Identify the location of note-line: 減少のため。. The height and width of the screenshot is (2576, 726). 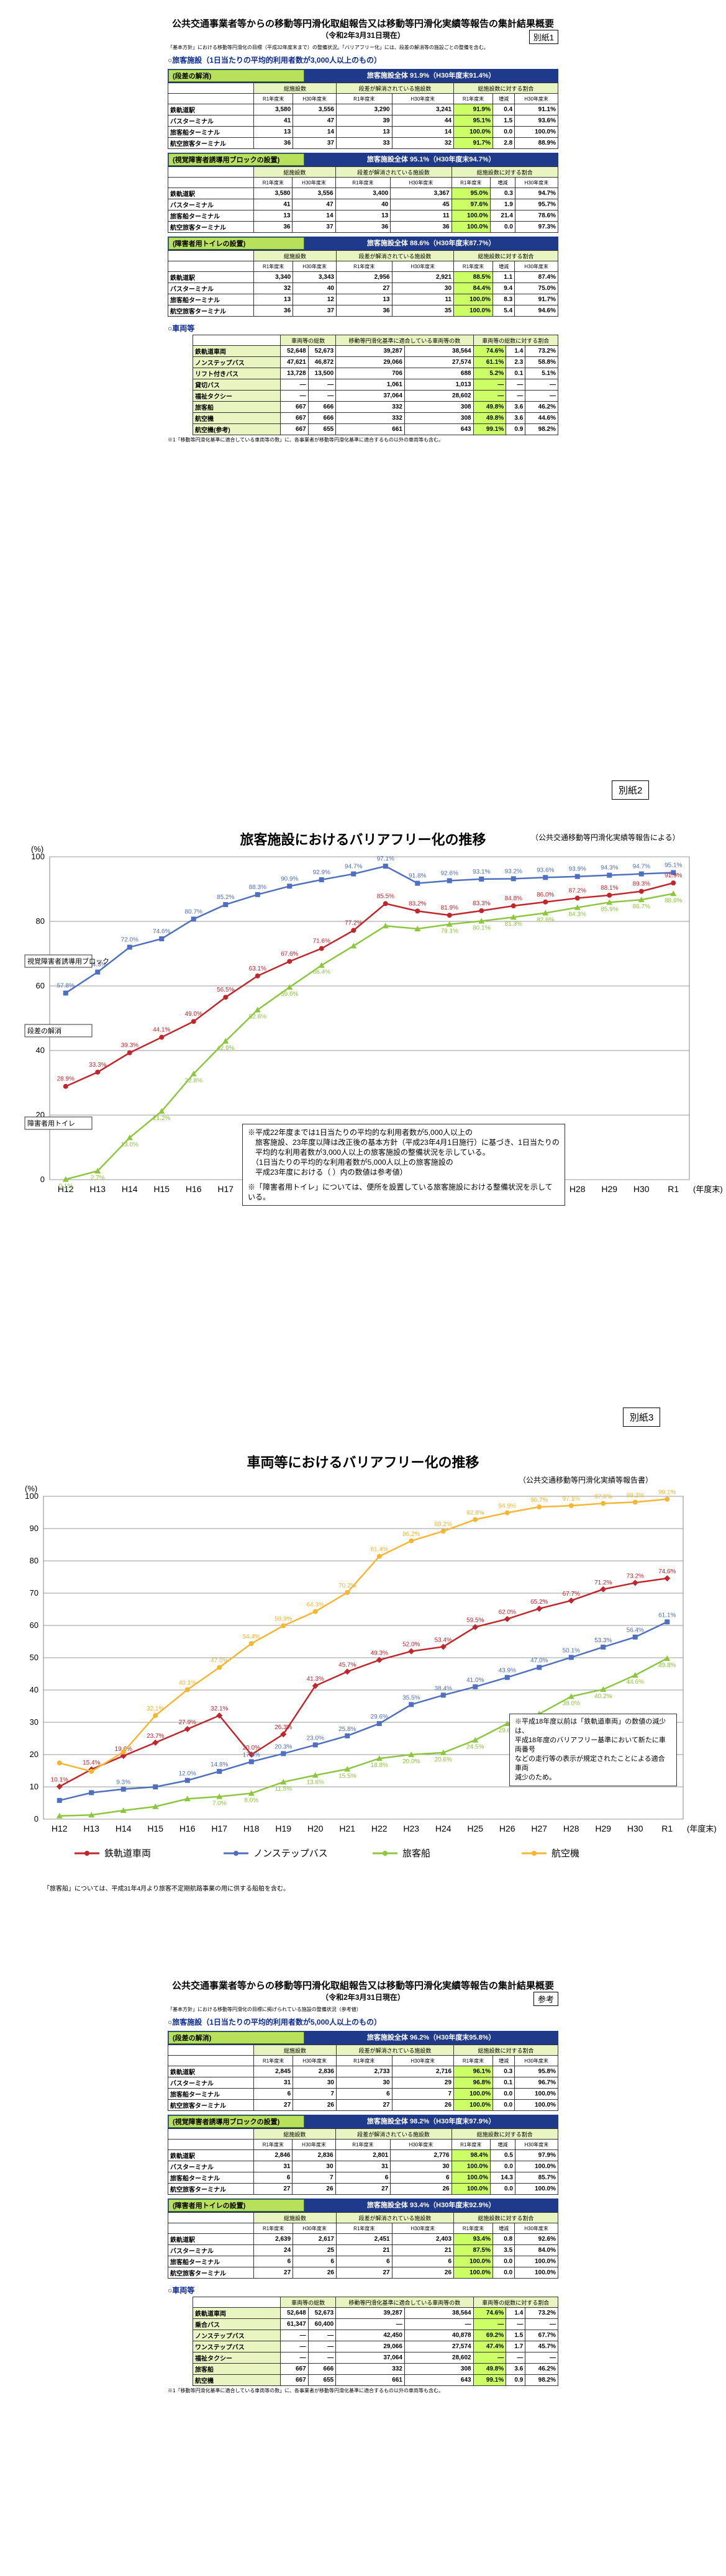
(535, 1777).